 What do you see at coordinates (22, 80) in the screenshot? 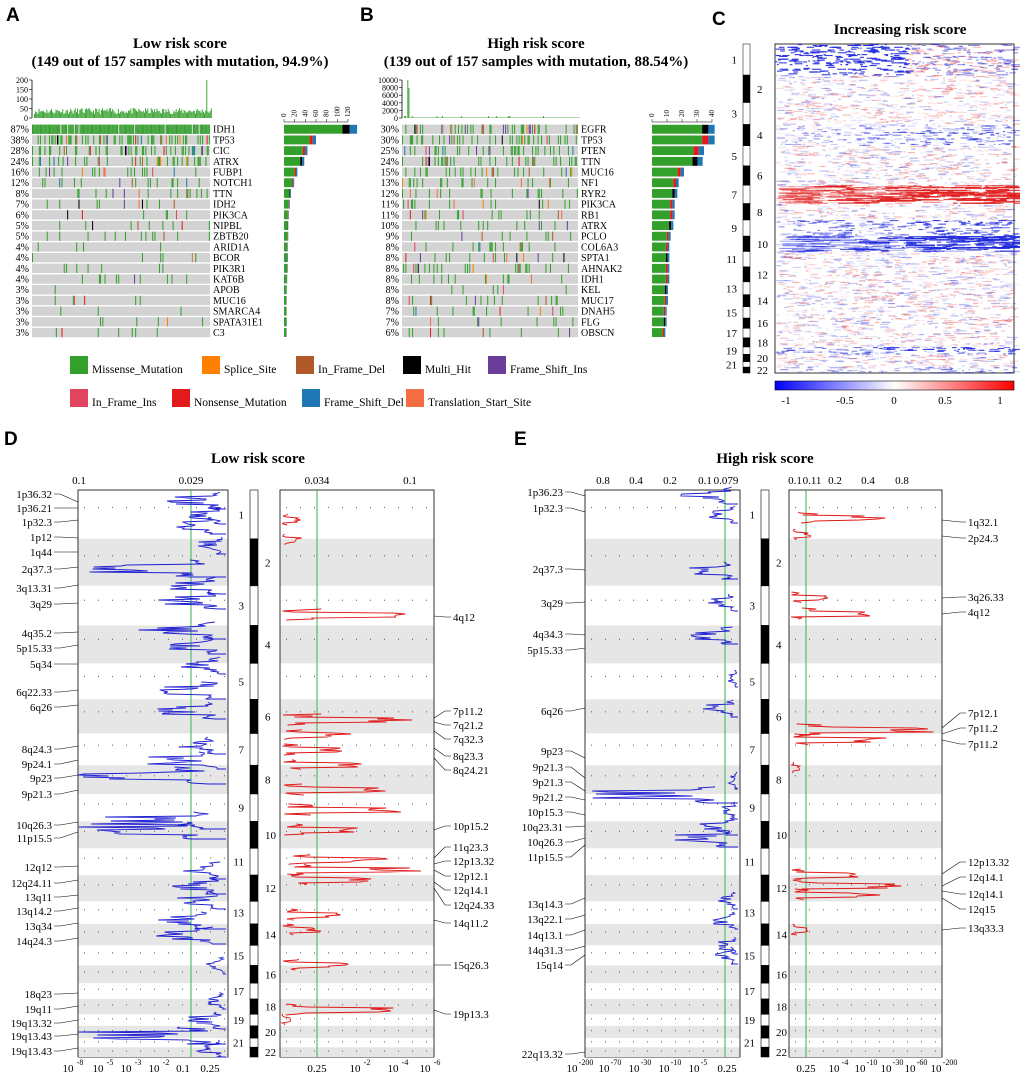
I see `tmb-tick-label: 200` at bounding box center [22, 80].